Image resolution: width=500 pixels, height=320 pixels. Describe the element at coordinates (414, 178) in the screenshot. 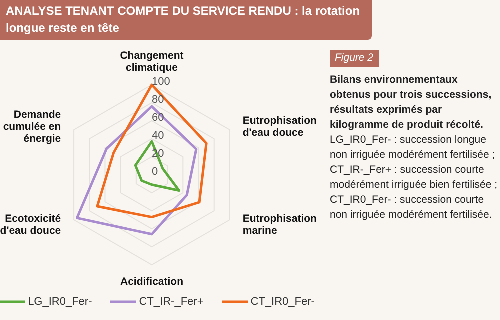

I see `text: CT_IR-_Fer+ : succession courte modérément irriguée bien fertilisée ;` at that location.